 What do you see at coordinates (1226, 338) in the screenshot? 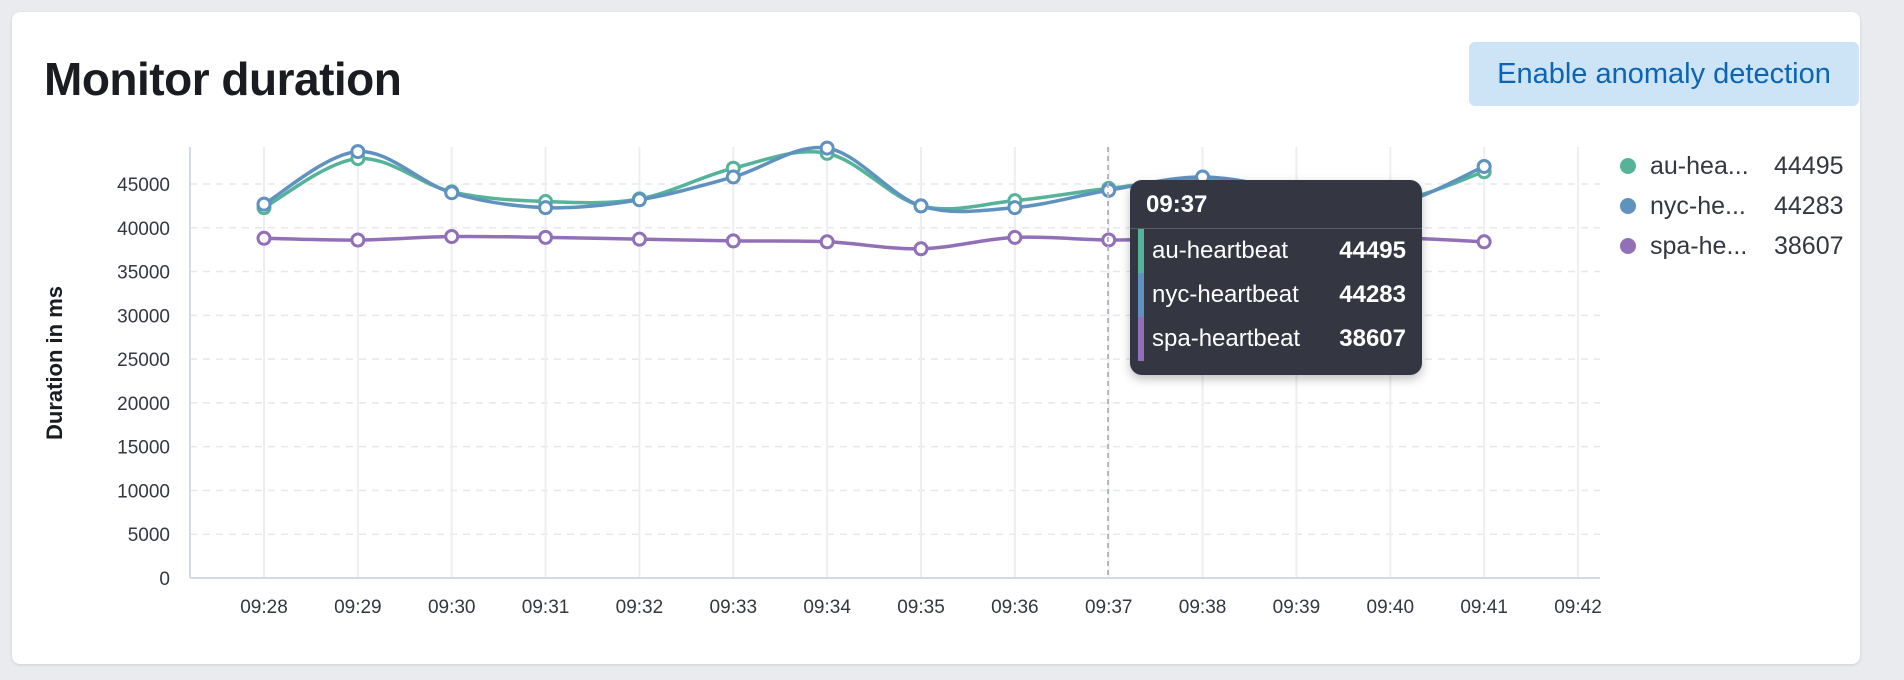
I see `tooltip-series-name: spa-heartbeat` at bounding box center [1226, 338].